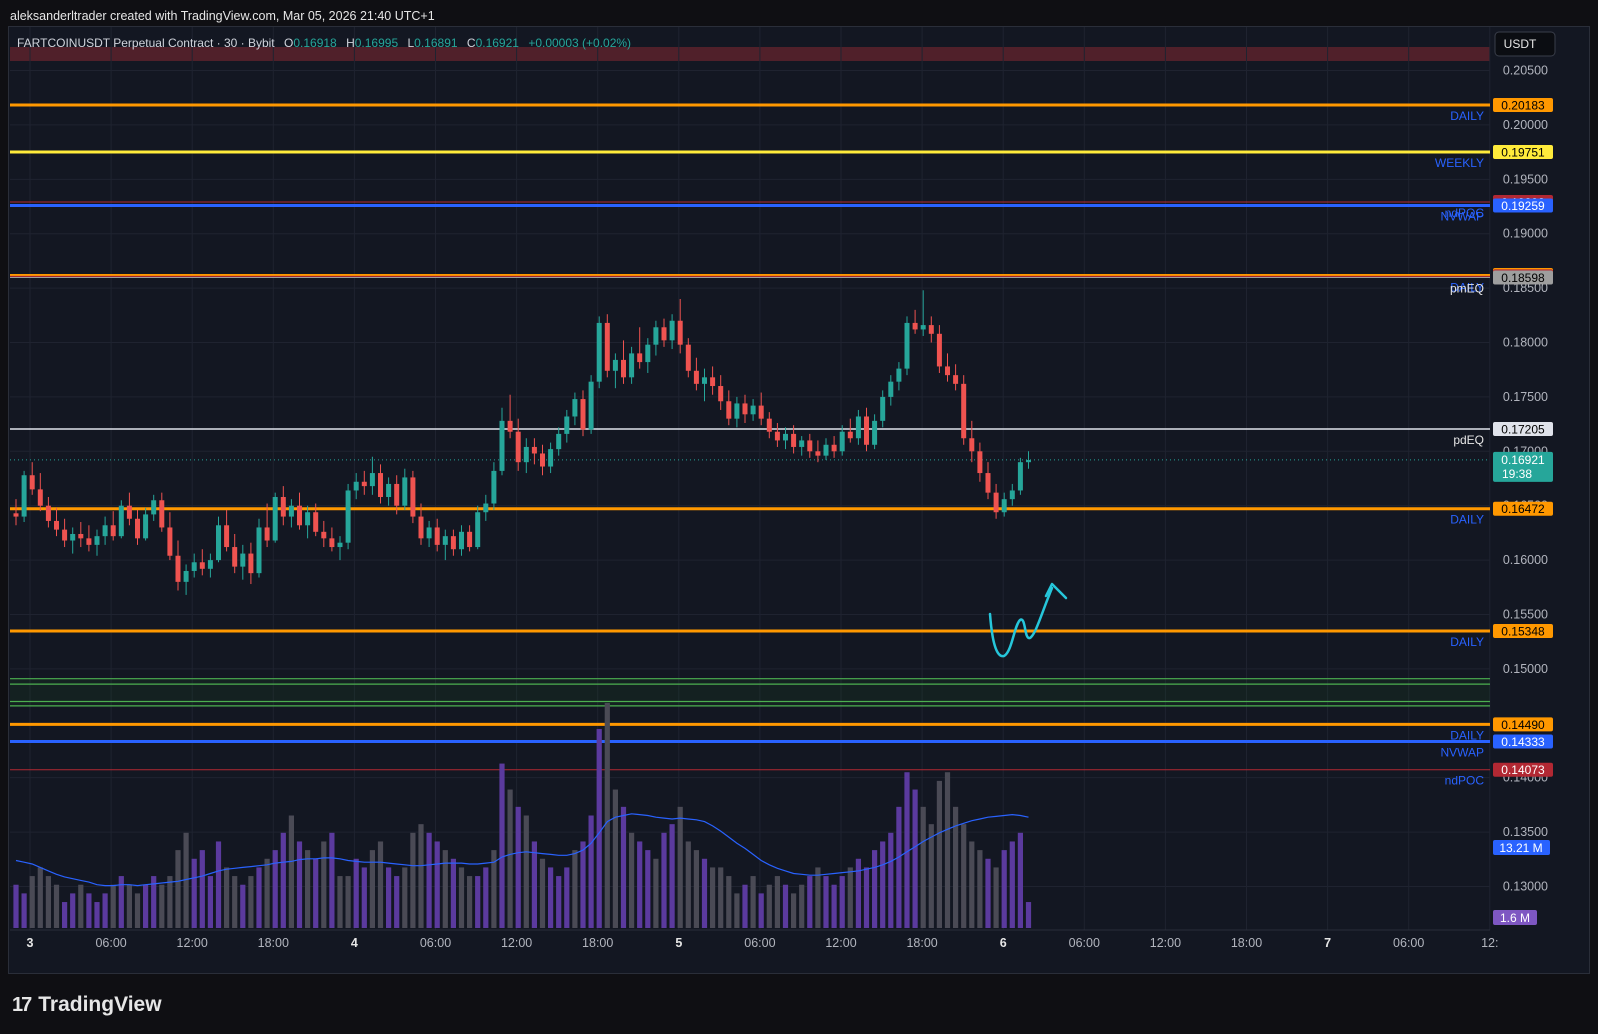 This screenshot has height=1034, width=1598. Describe the element at coordinates (1515, 918) in the screenshot. I see `volume-current-label: 1.6 M` at that location.